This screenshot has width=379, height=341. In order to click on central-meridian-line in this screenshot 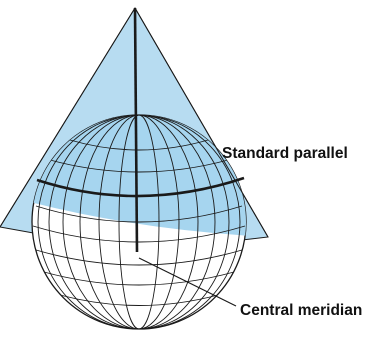, I will do `click(136, 130)`.